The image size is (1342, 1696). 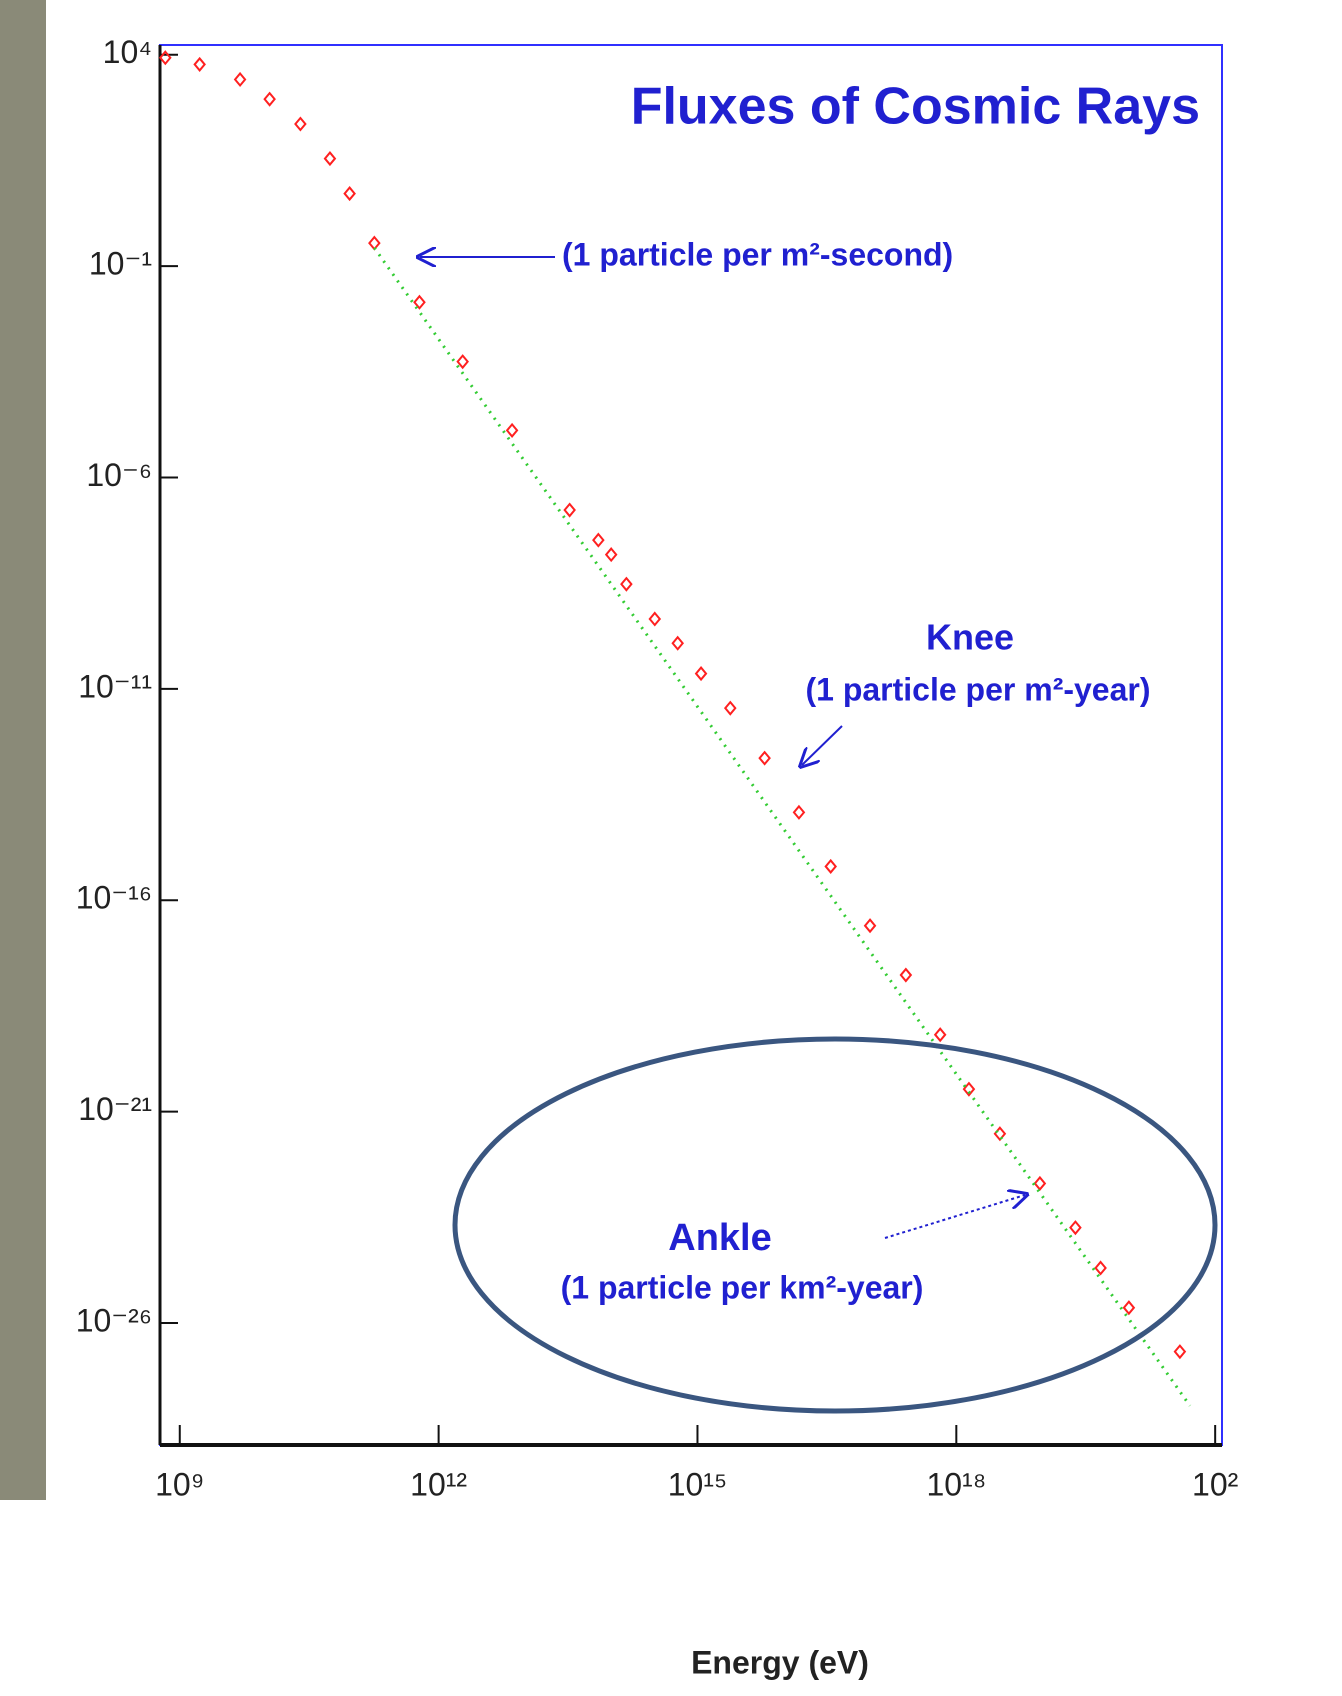 I want to click on annotation: (1 particle per m²-second), so click(x=757, y=254).